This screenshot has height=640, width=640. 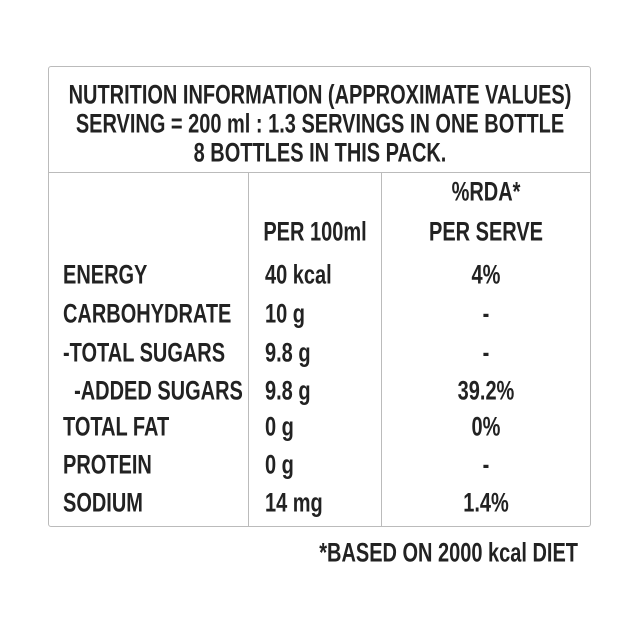 I want to click on rda-value: 39.2%, so click(x=486, y=390).